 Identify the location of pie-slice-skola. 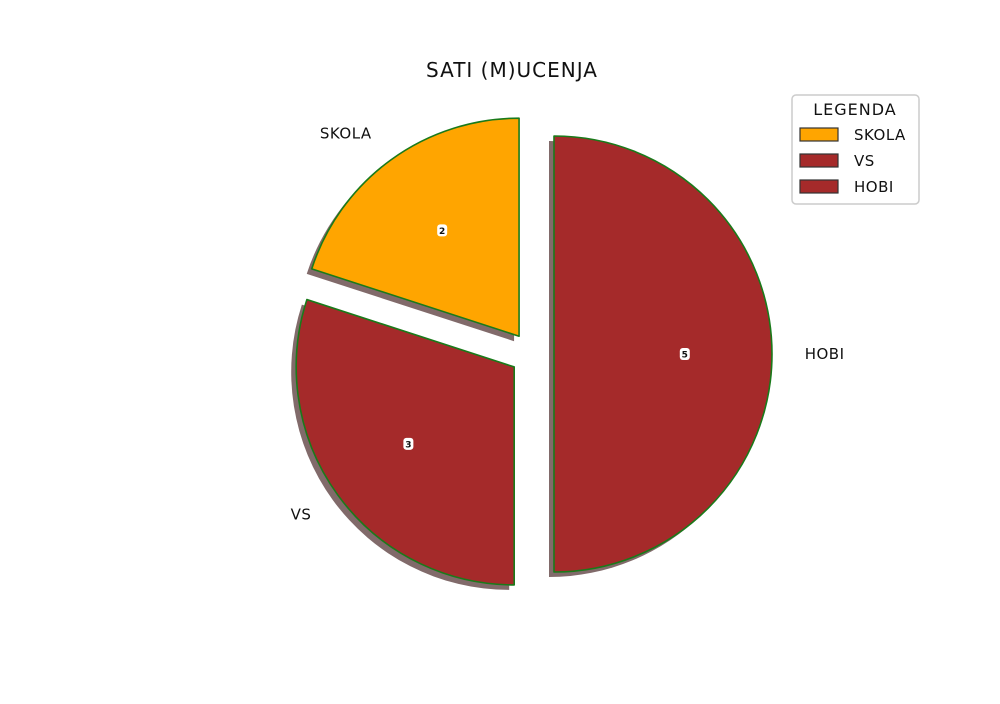
(415, 227).